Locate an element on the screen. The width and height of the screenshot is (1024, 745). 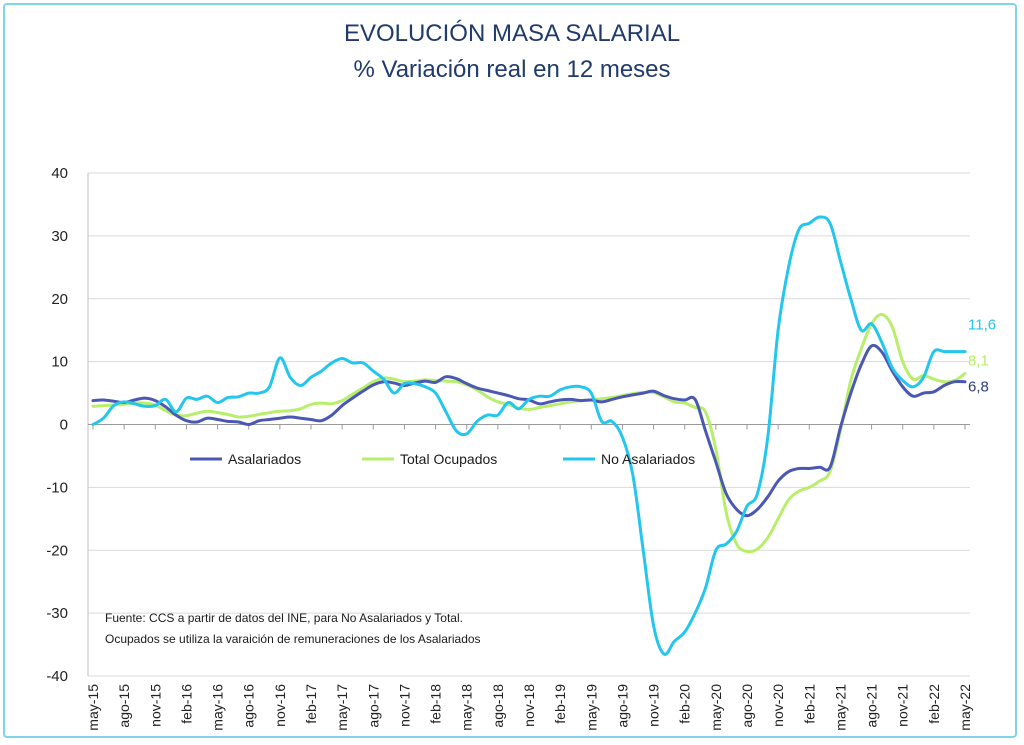
x-tick-label: ago-17 is located at coordinates (373, 706).